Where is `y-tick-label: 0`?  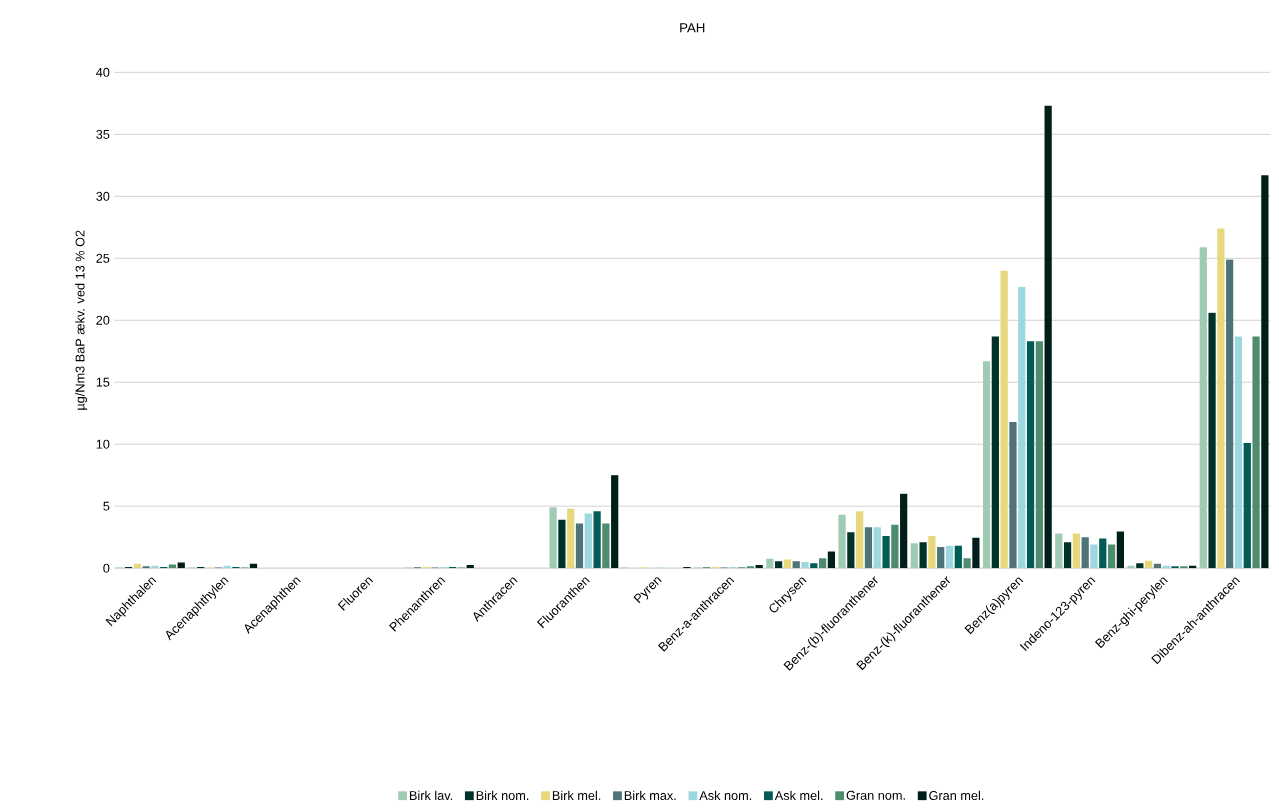
y-tick-label: 0 is located at coordinates (106, 568).